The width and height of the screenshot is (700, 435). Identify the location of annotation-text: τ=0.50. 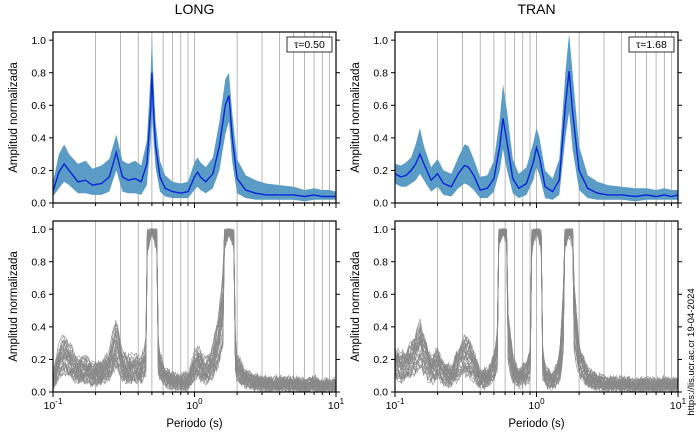
(309, 45).